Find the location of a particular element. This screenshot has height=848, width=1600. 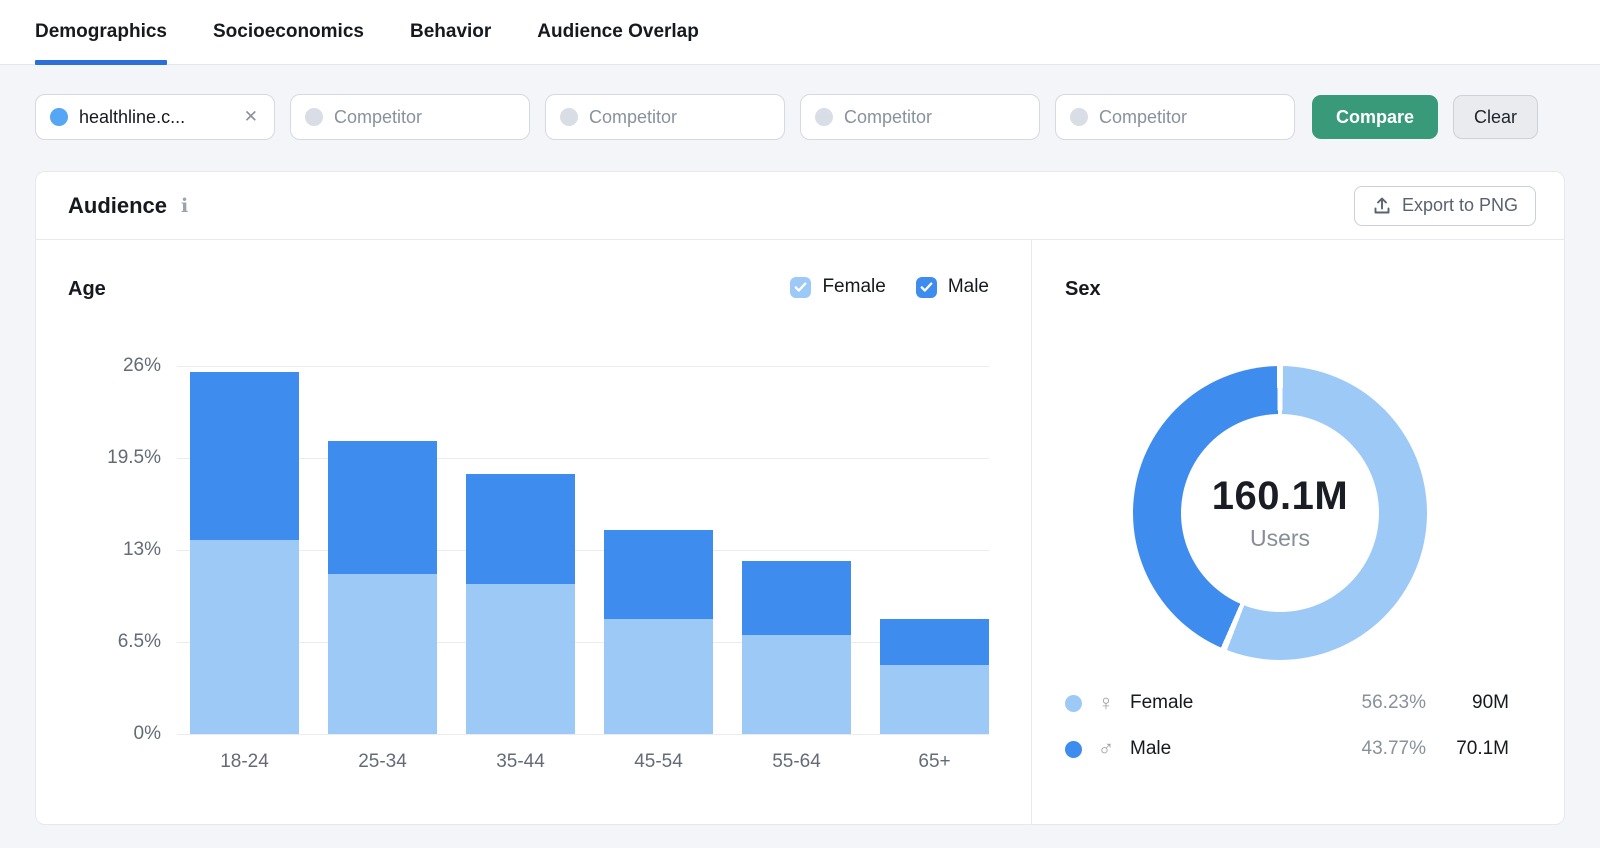

bar-18-24-male is located at coordinates (244, 456).